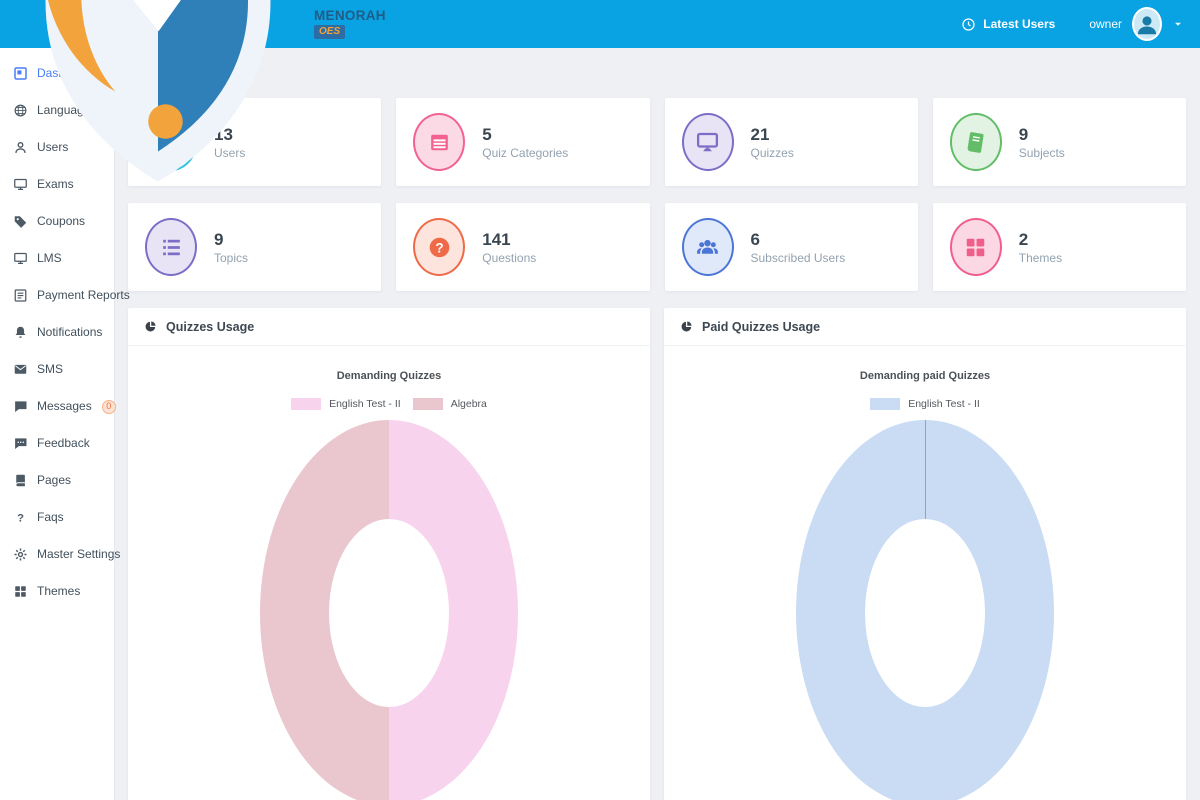 The height and width of the screenshot is (800, 1200). I want to click on sidebar-item-themes: Themes, so click(57, 591).